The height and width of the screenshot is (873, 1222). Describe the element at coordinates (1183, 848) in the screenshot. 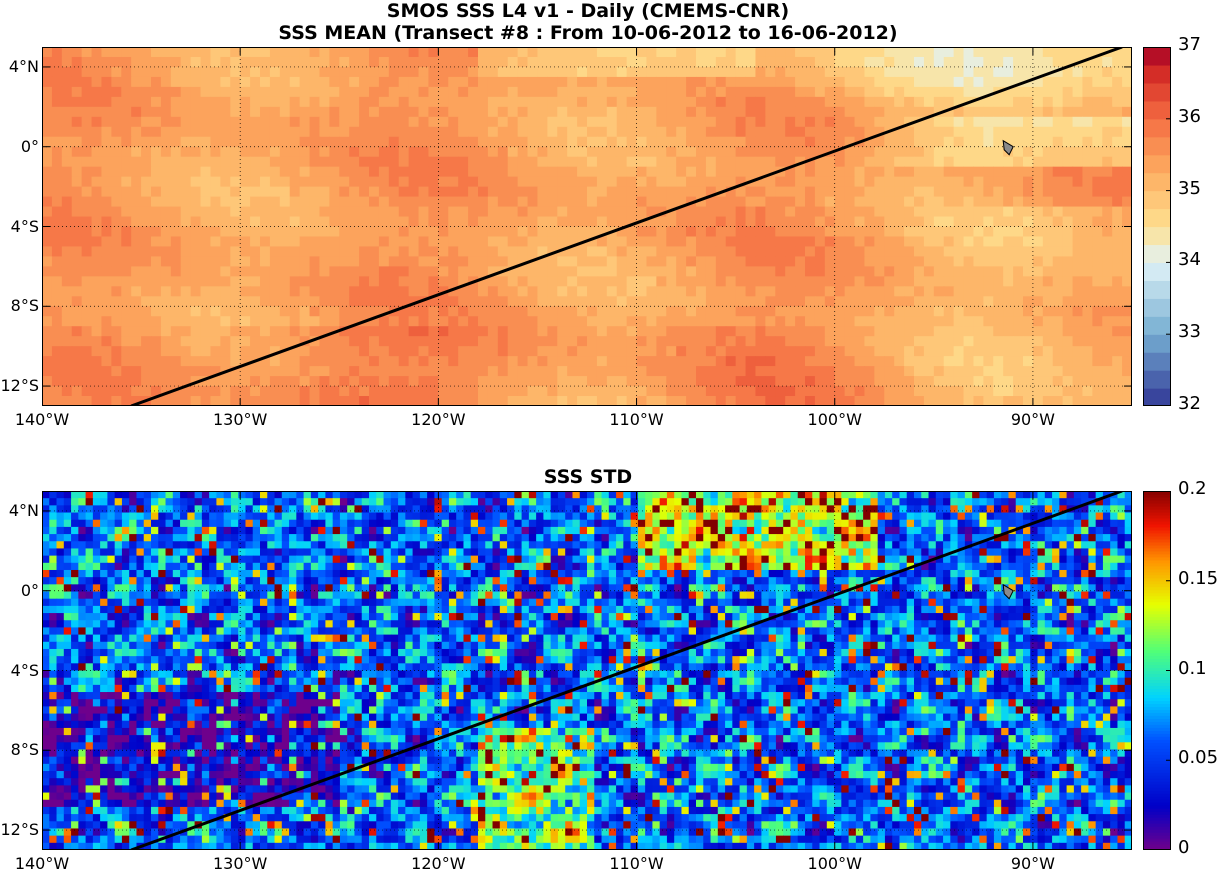

I see `colorbar-tick-label: 0` at that location.